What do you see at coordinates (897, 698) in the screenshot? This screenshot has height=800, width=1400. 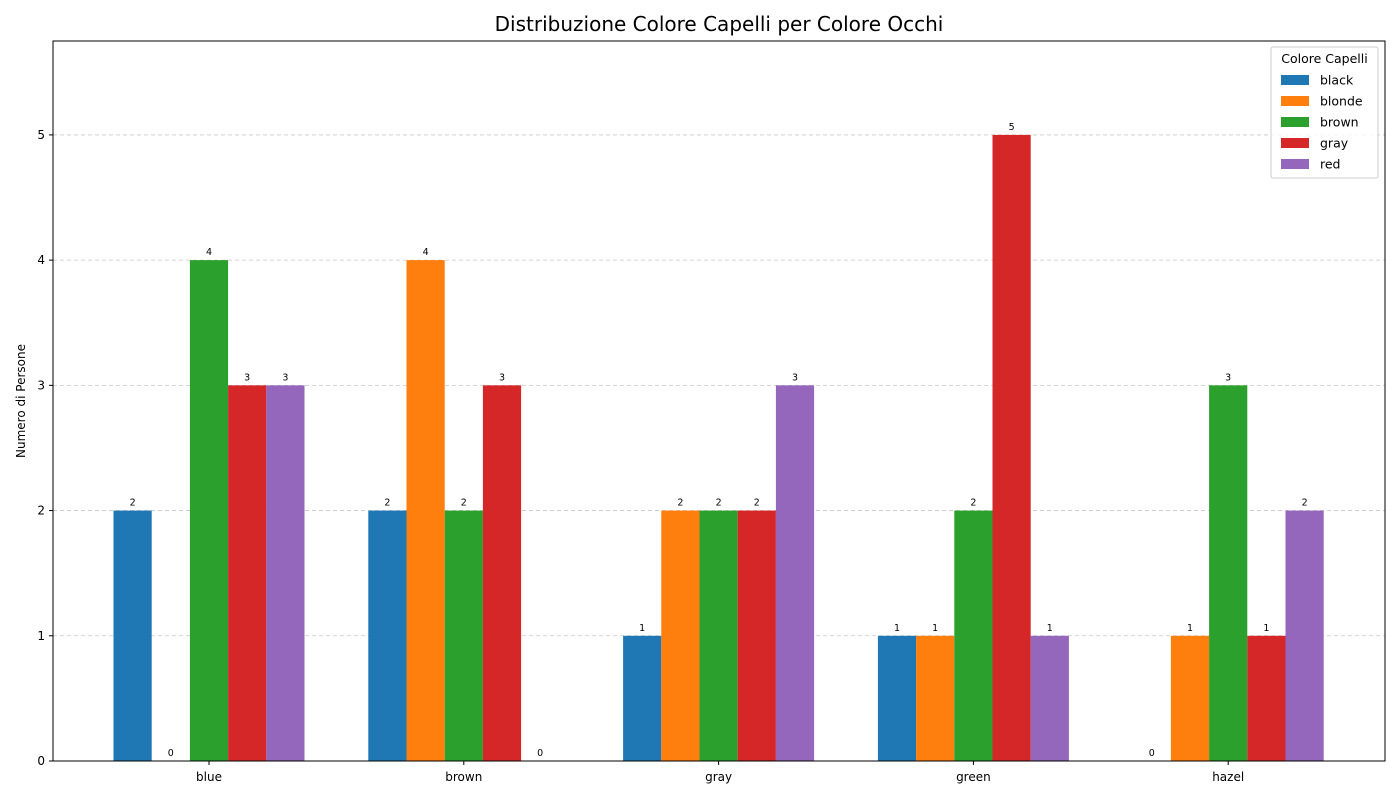 I see `bar-black-green` at bounding box center [897, 698].